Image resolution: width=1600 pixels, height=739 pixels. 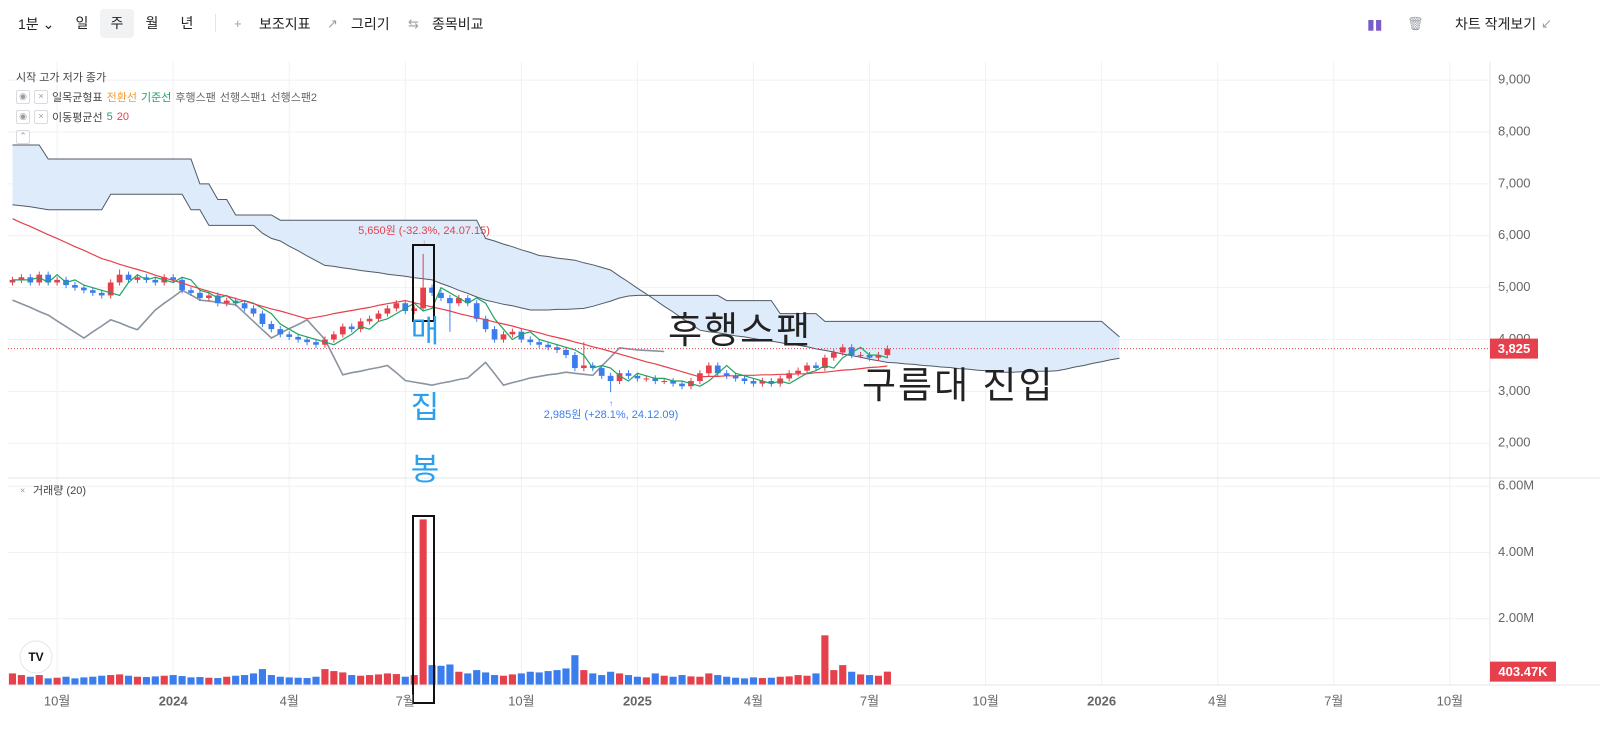 What do you see at coordinates (22, 490) in the screenshot?
I see `close-icon: ×` at bounding box center [22, 490].